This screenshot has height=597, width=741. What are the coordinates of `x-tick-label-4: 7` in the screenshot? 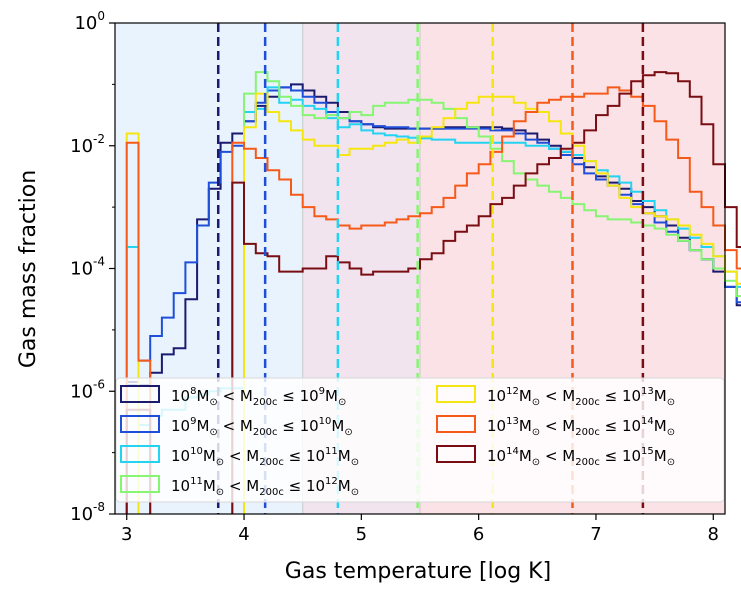 It's located at (595, 534).